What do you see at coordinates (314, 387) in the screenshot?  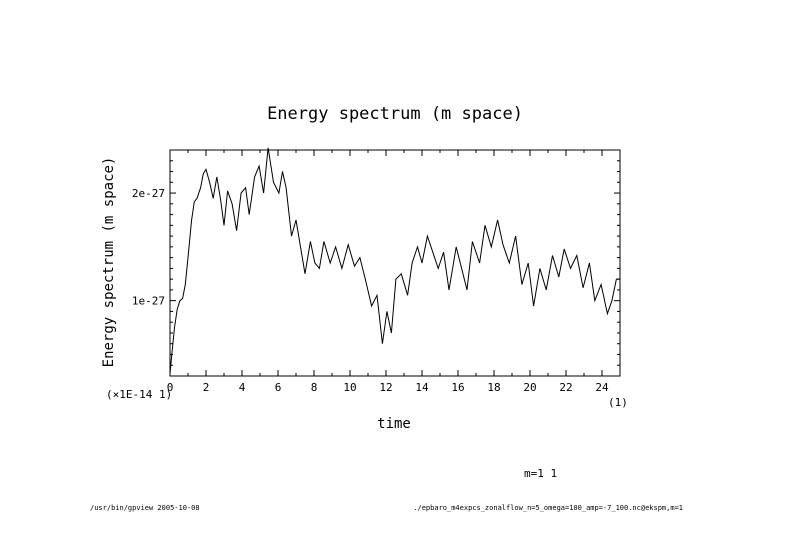 I see `x-tick-label: 8` at bounding box center [314, 387].